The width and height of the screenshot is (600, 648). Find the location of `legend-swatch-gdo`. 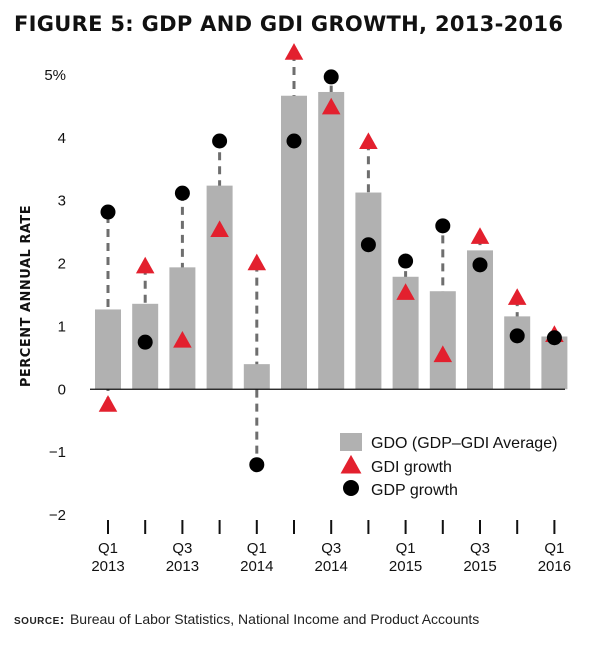

legend-swatch-gdo is located at coordinates (351, 442).